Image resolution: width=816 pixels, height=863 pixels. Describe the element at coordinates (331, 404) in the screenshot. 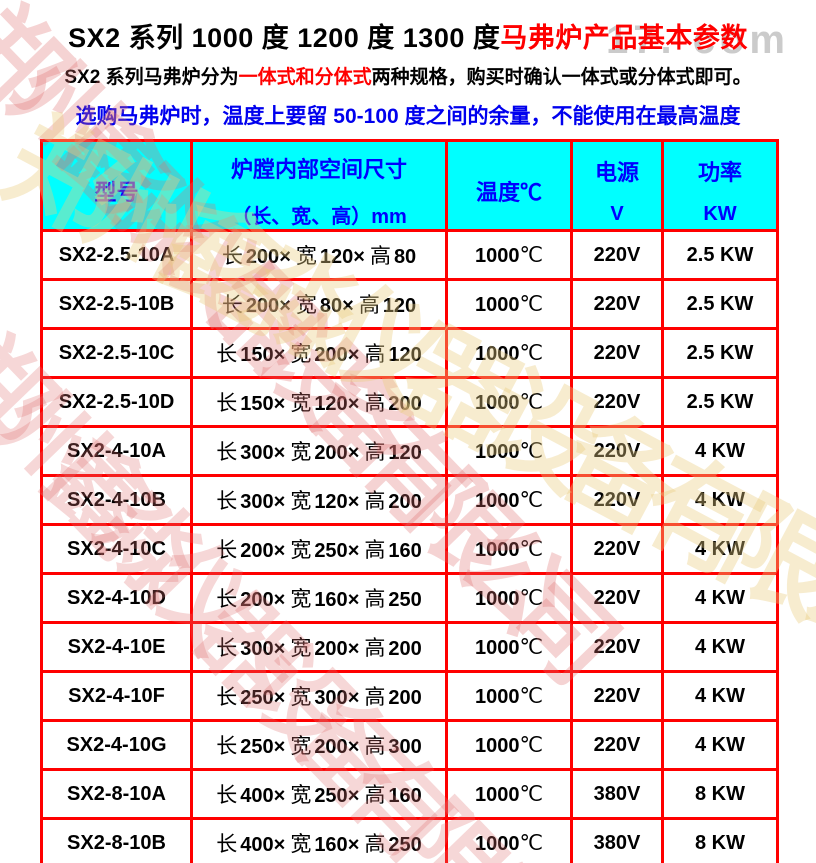

I see `width-value: 120` at that location.